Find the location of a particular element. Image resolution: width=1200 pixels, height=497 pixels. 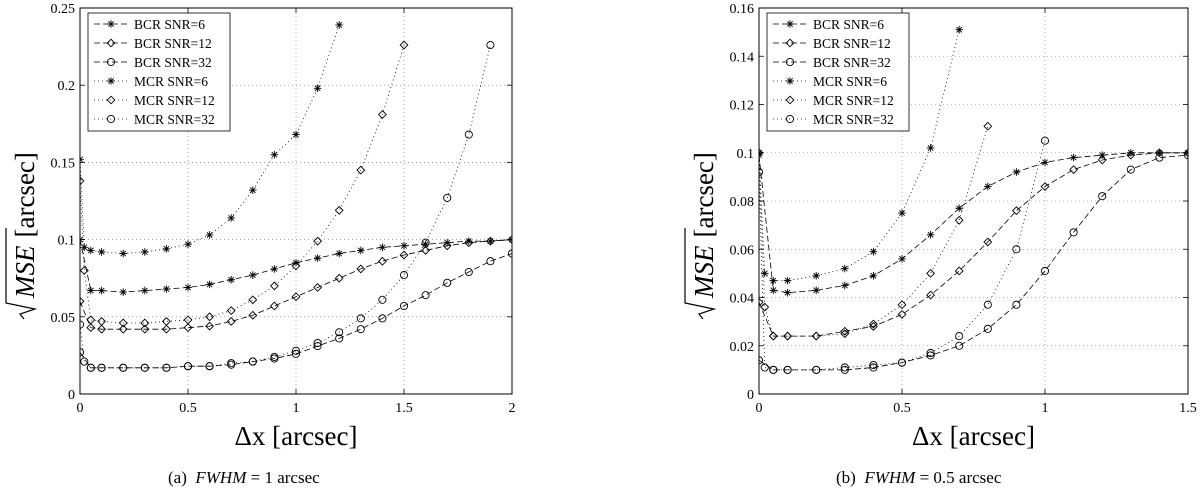

legend-label: BCR SNR=12 is located at coordinates (852, 43).